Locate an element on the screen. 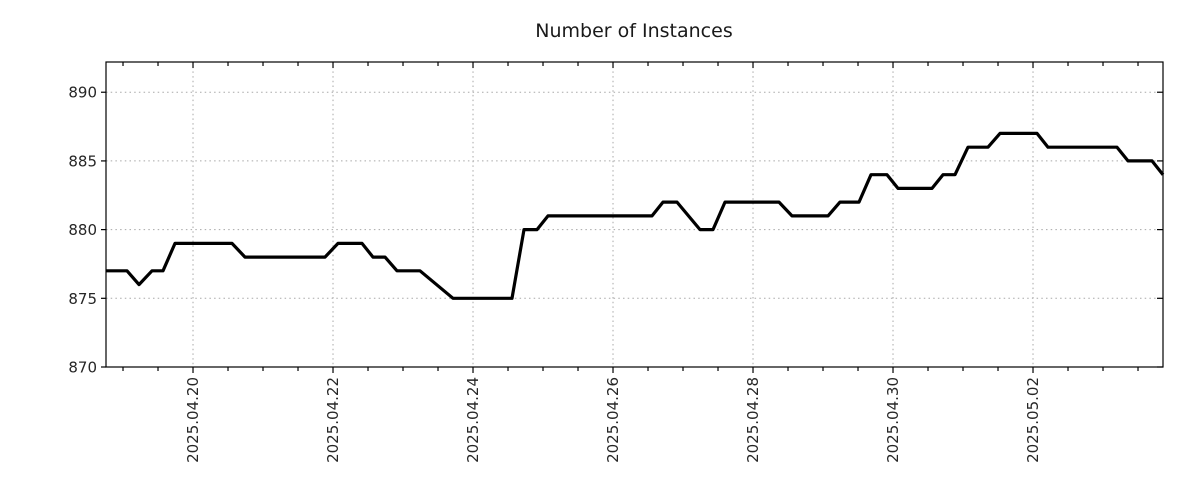  x-tick-label: 2025.04.20 is located at coordinates (193, 420).